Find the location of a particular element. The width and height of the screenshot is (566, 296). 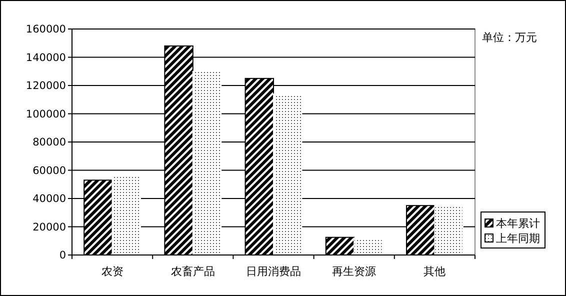

y-tick-label: 100000 is located at coordinates (46, 114).